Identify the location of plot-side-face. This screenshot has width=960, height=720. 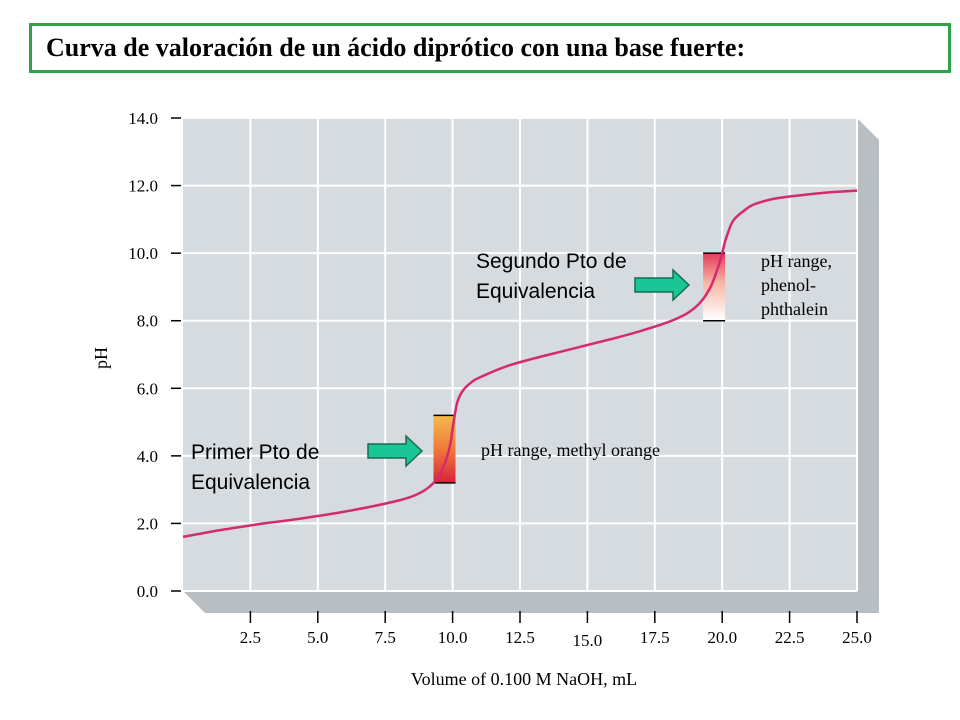
(868, 365).